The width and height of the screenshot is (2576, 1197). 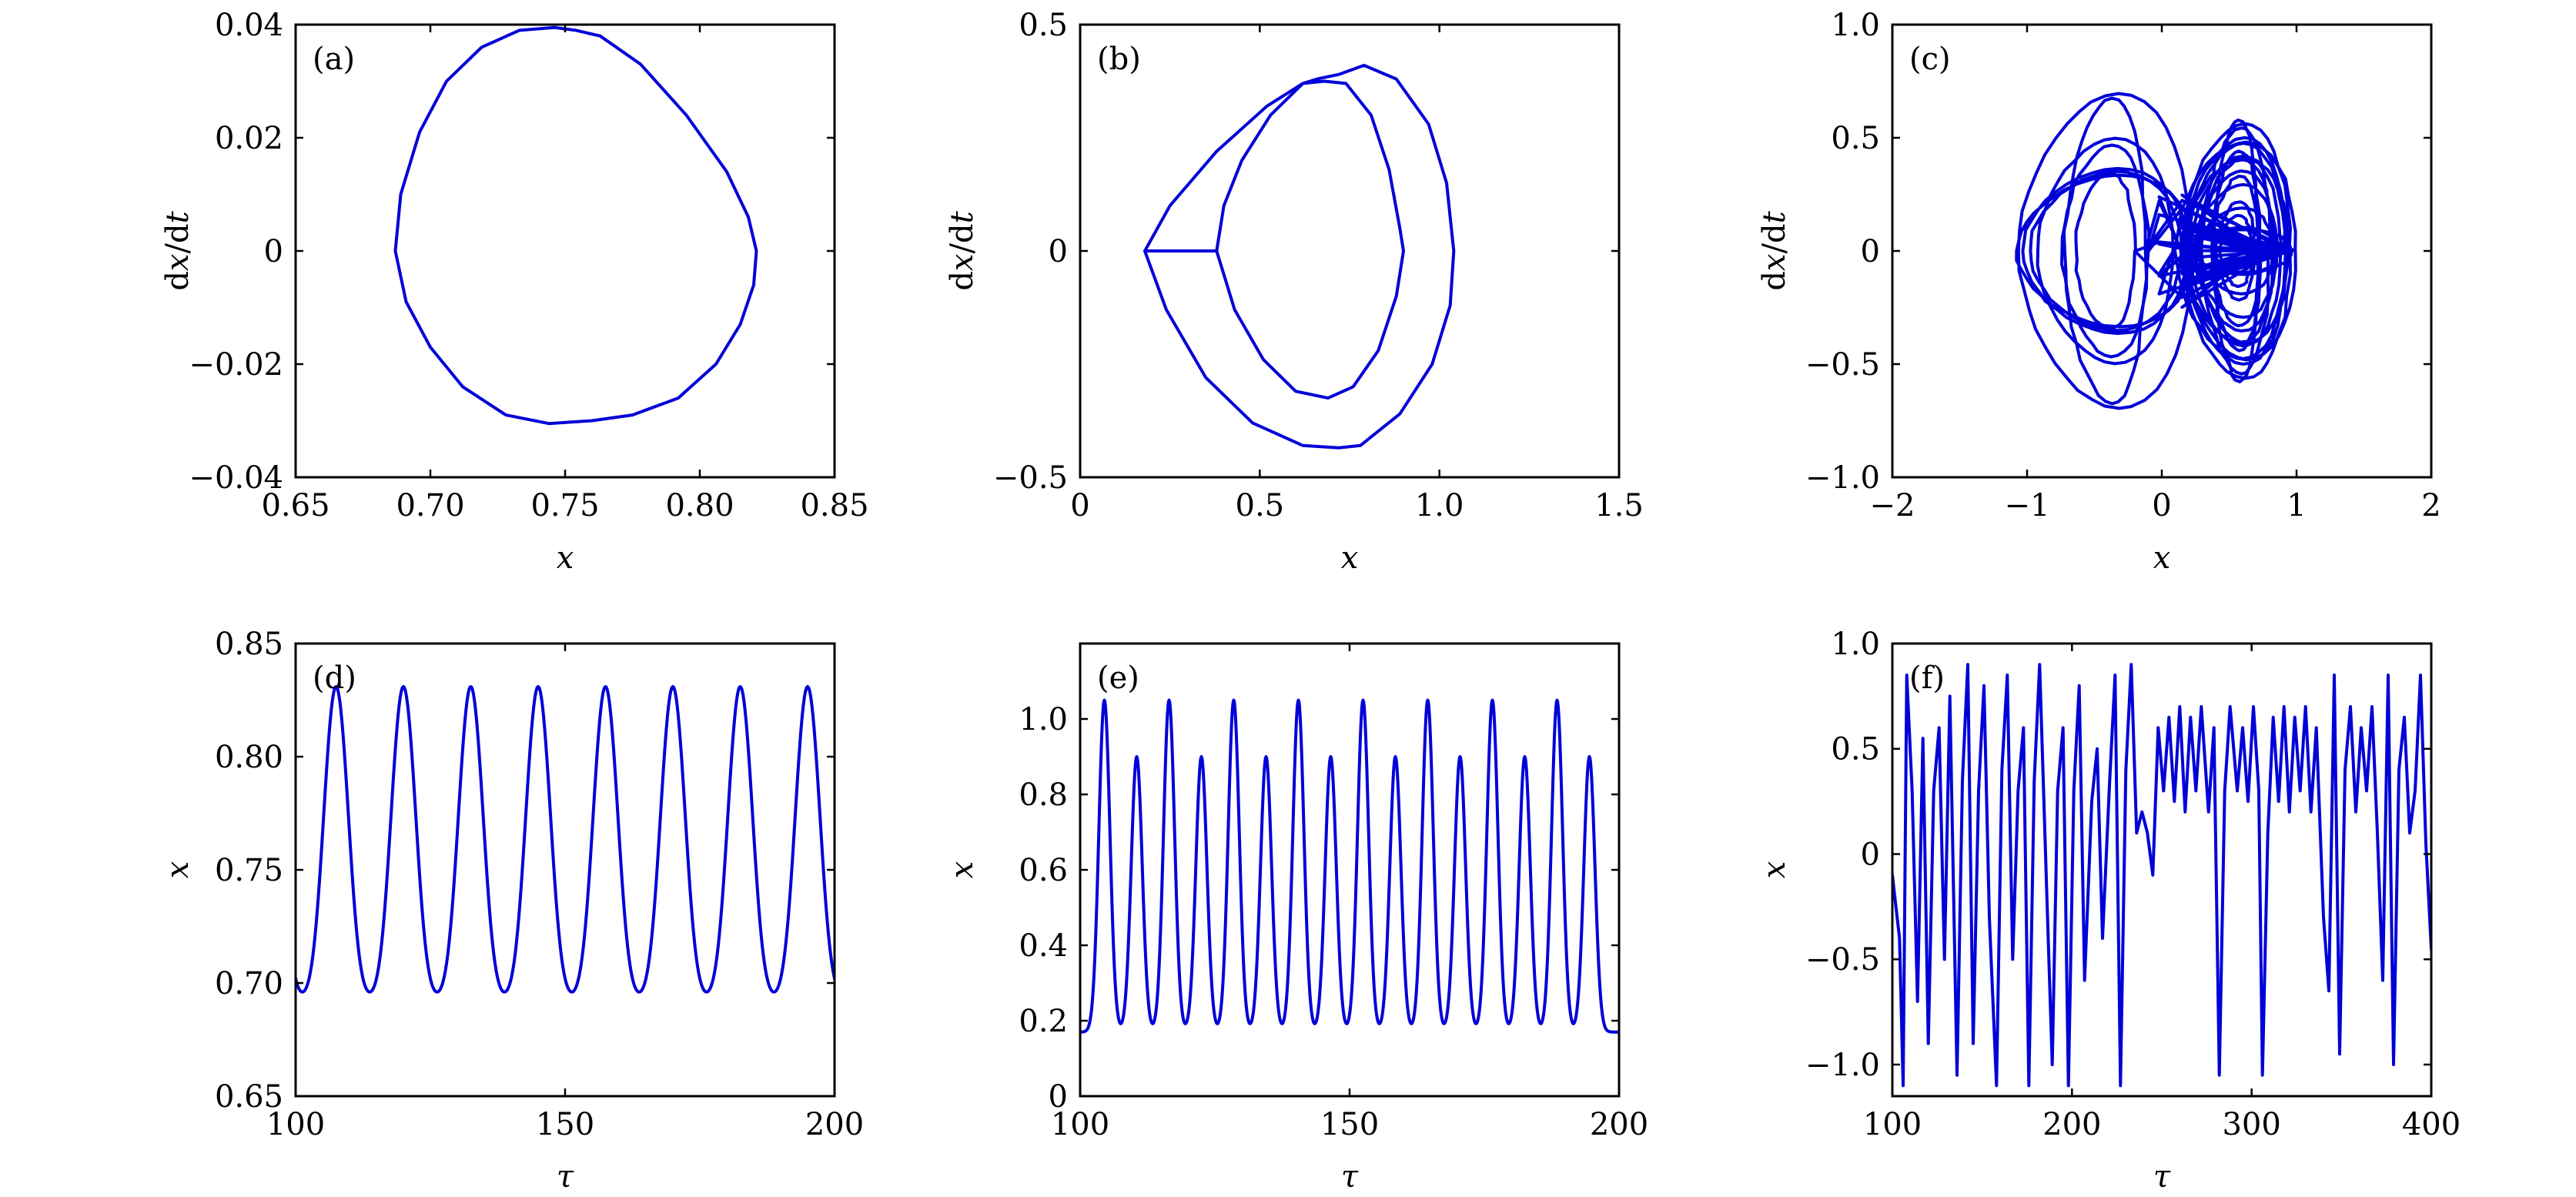 What do you see at coordinates (1043, 946) in the screenshot?
I see `y-tick-label: 0.4` at bounding box center [1043, 946].